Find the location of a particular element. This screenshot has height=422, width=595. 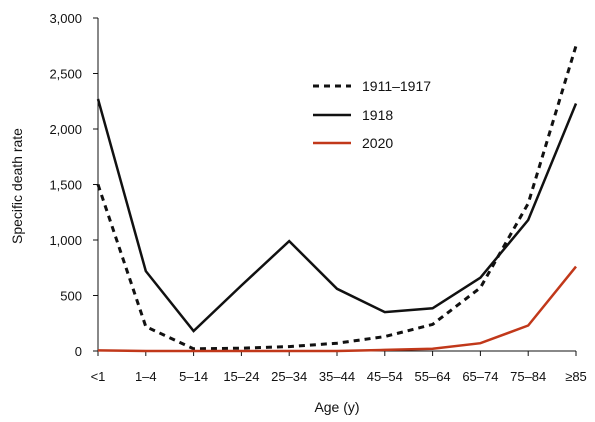

y-tick-label: 1,000 is located at coordinates (65, 240).